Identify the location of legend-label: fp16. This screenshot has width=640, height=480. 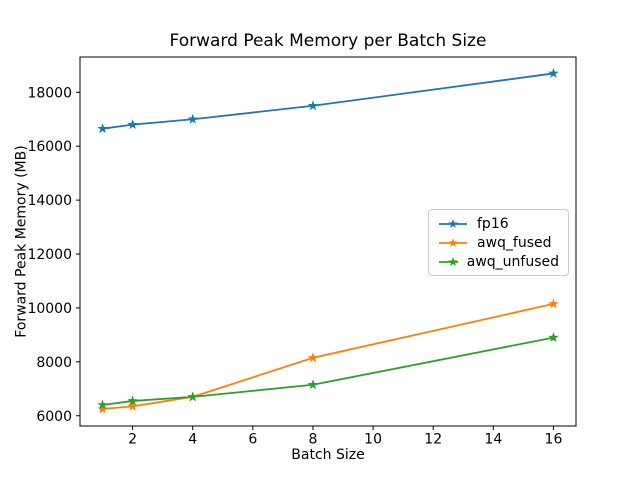
(493, 223).